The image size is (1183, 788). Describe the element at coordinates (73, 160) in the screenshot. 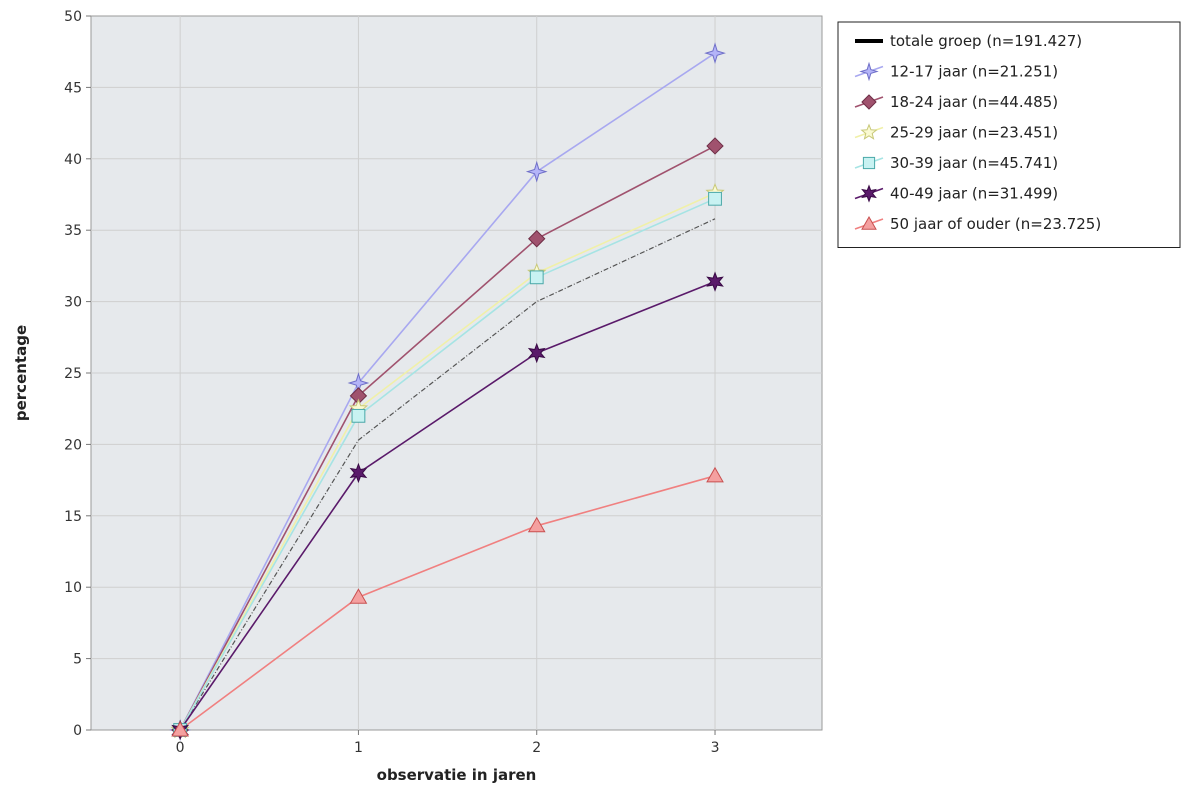

I see `y-tick-label: 40` at that location.